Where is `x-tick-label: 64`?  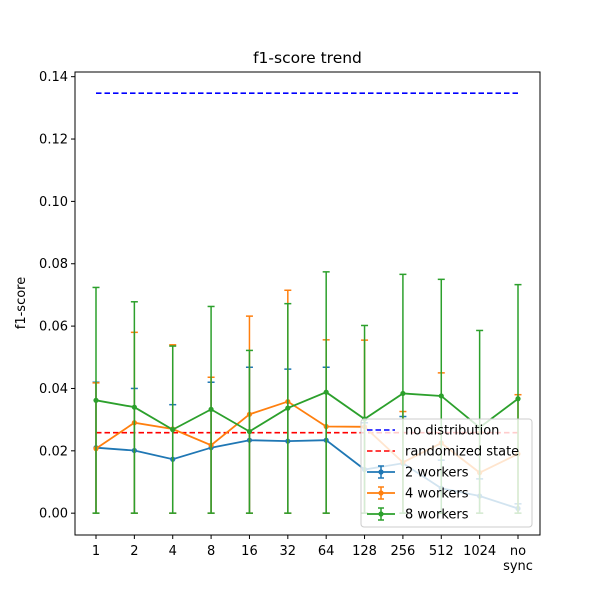 x-tick-label: 64 is located at coordinates (326, 551).